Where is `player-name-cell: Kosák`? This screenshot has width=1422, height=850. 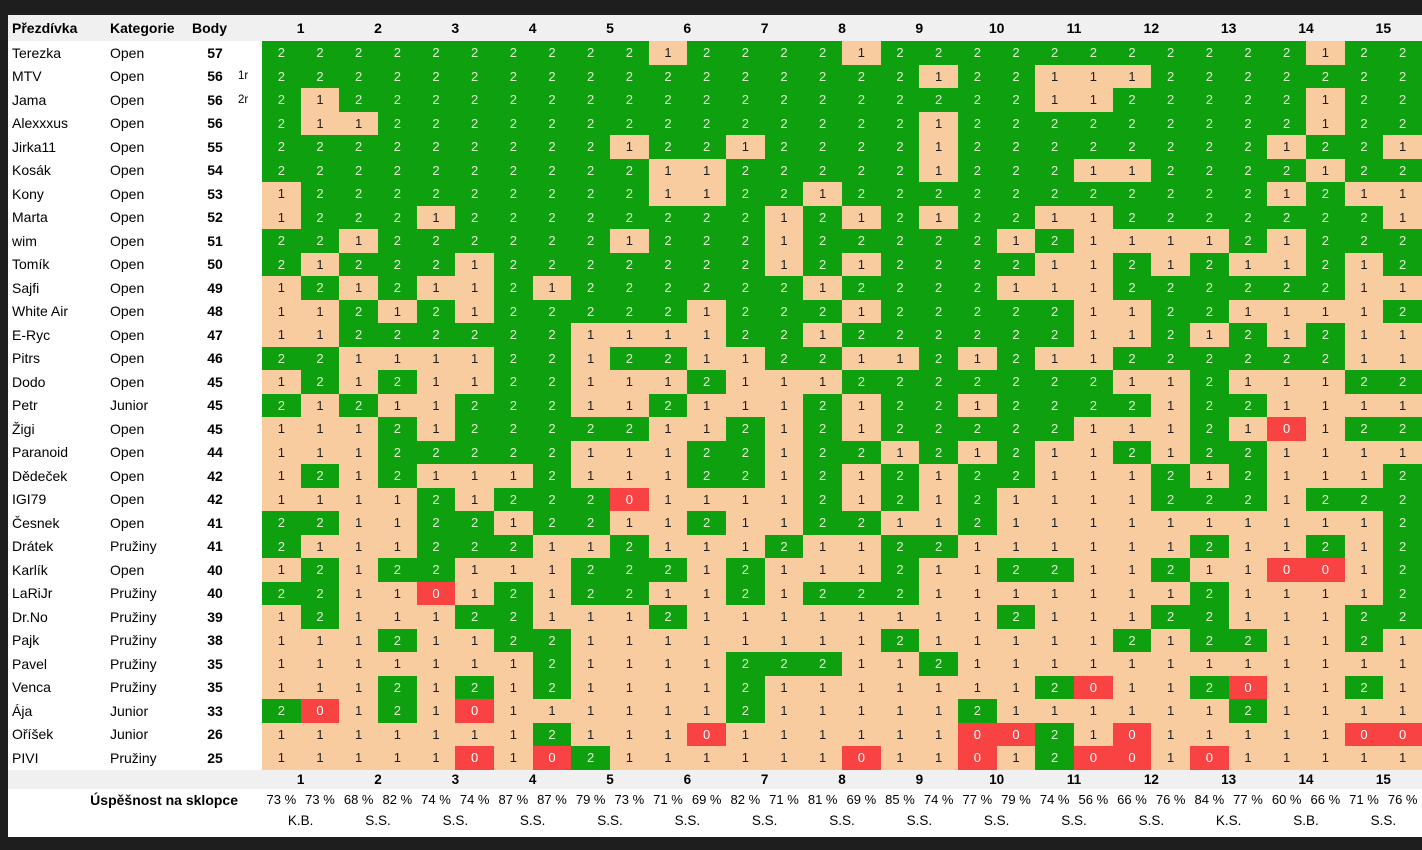 player-name-cell: Kosák is located at coordinates (31, 170).